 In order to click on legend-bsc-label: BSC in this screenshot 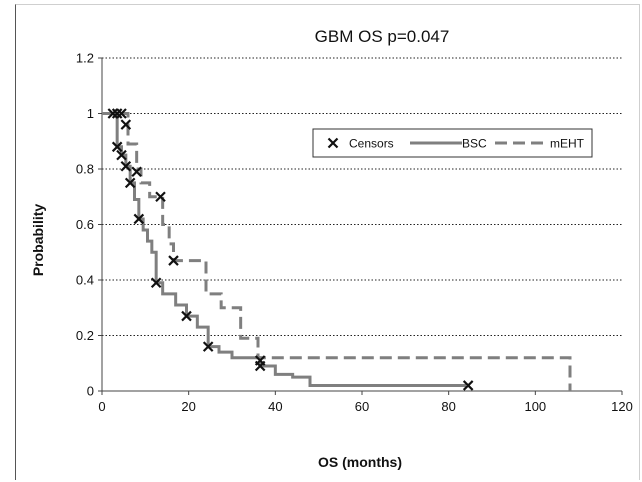, I will do `click(474, 144)`.